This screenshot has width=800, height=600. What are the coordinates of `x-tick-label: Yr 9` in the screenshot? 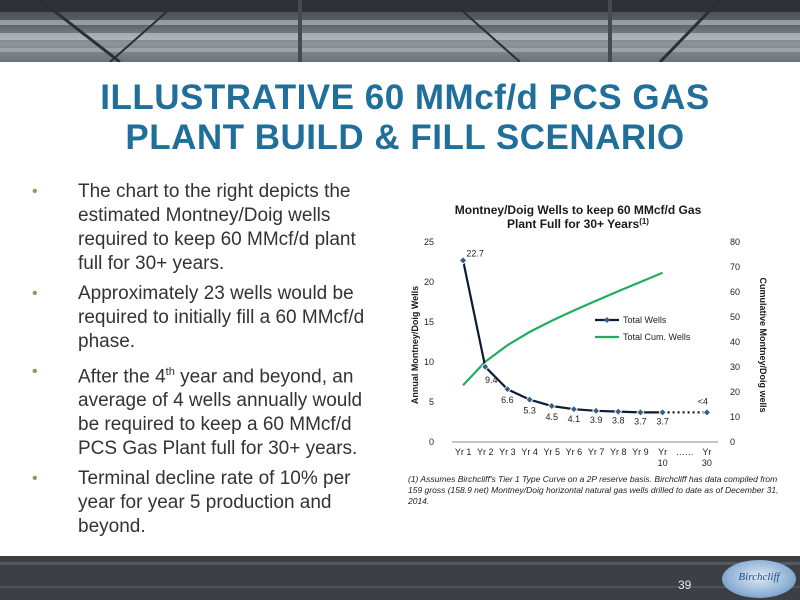 It's located at (640, 452).